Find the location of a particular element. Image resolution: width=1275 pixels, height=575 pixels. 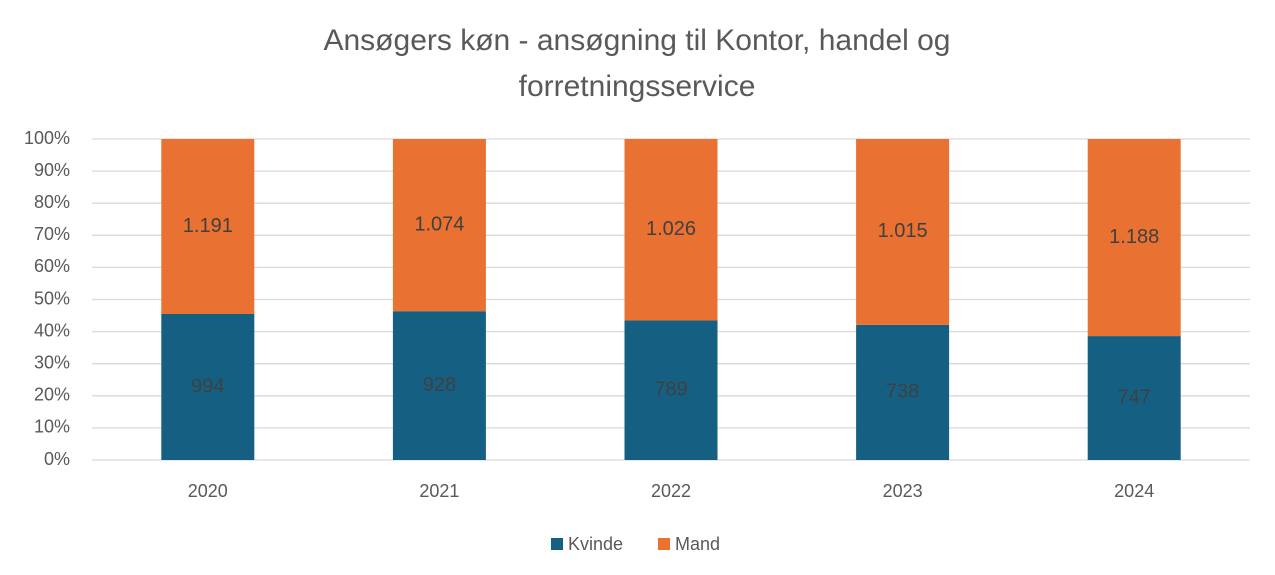

data-label: 1.074 is located at coordinates (439, 224).